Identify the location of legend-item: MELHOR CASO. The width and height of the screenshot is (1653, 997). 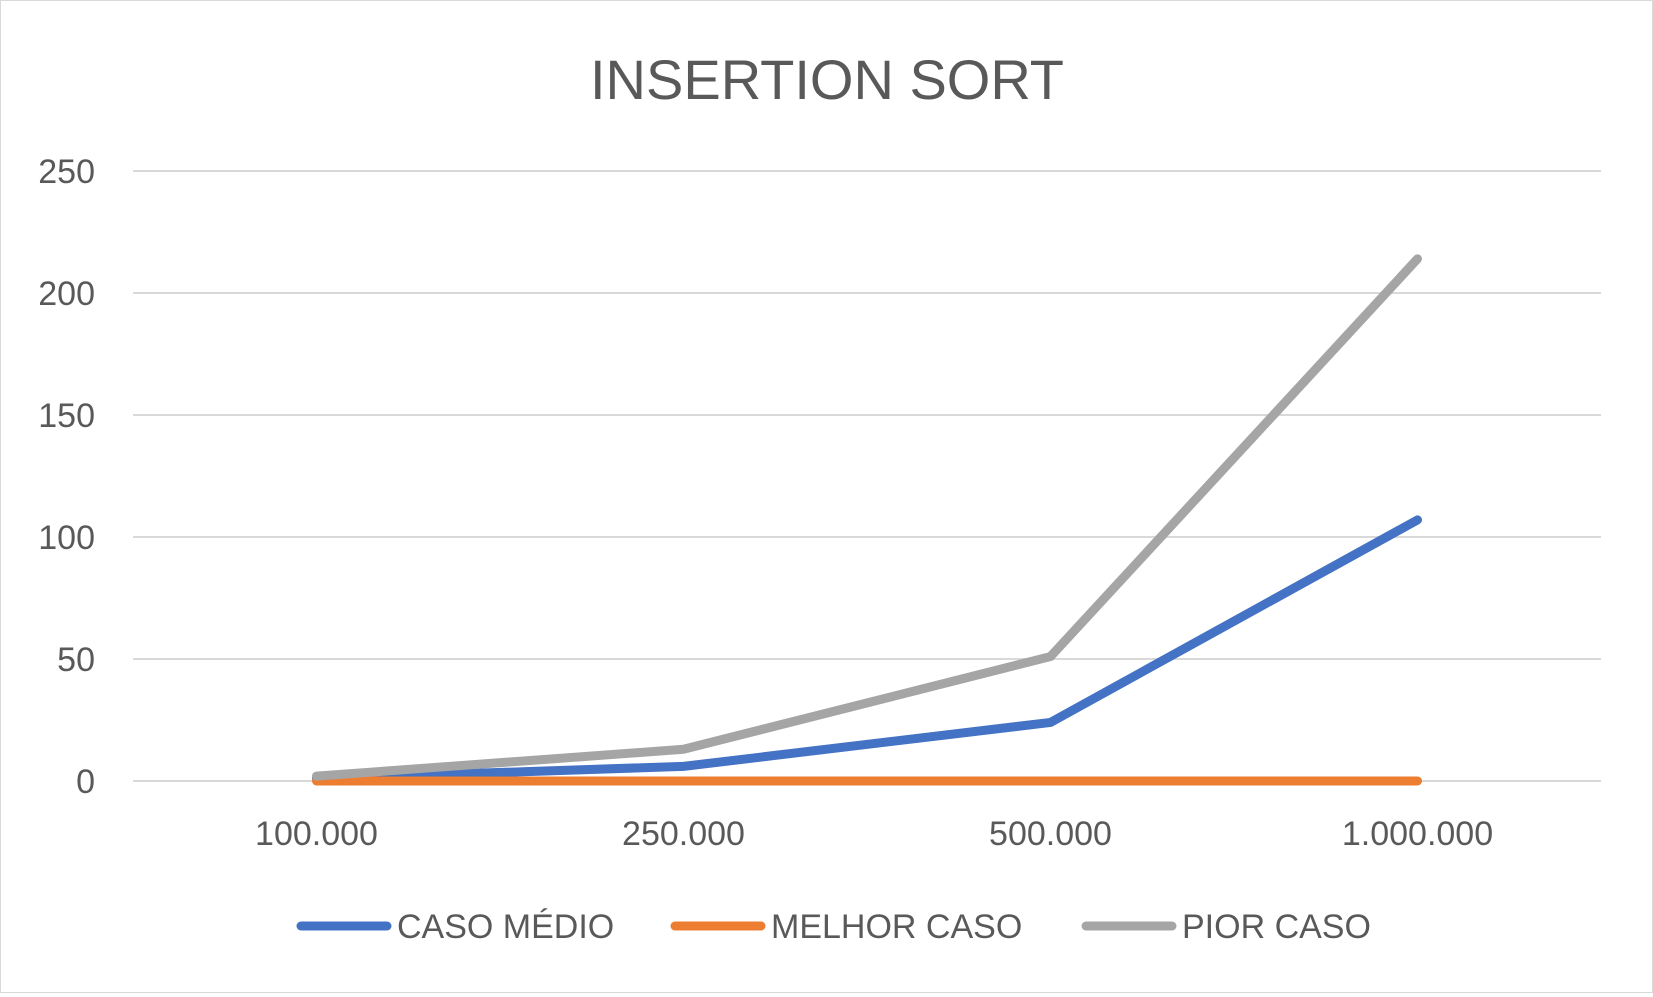
(846, 927).